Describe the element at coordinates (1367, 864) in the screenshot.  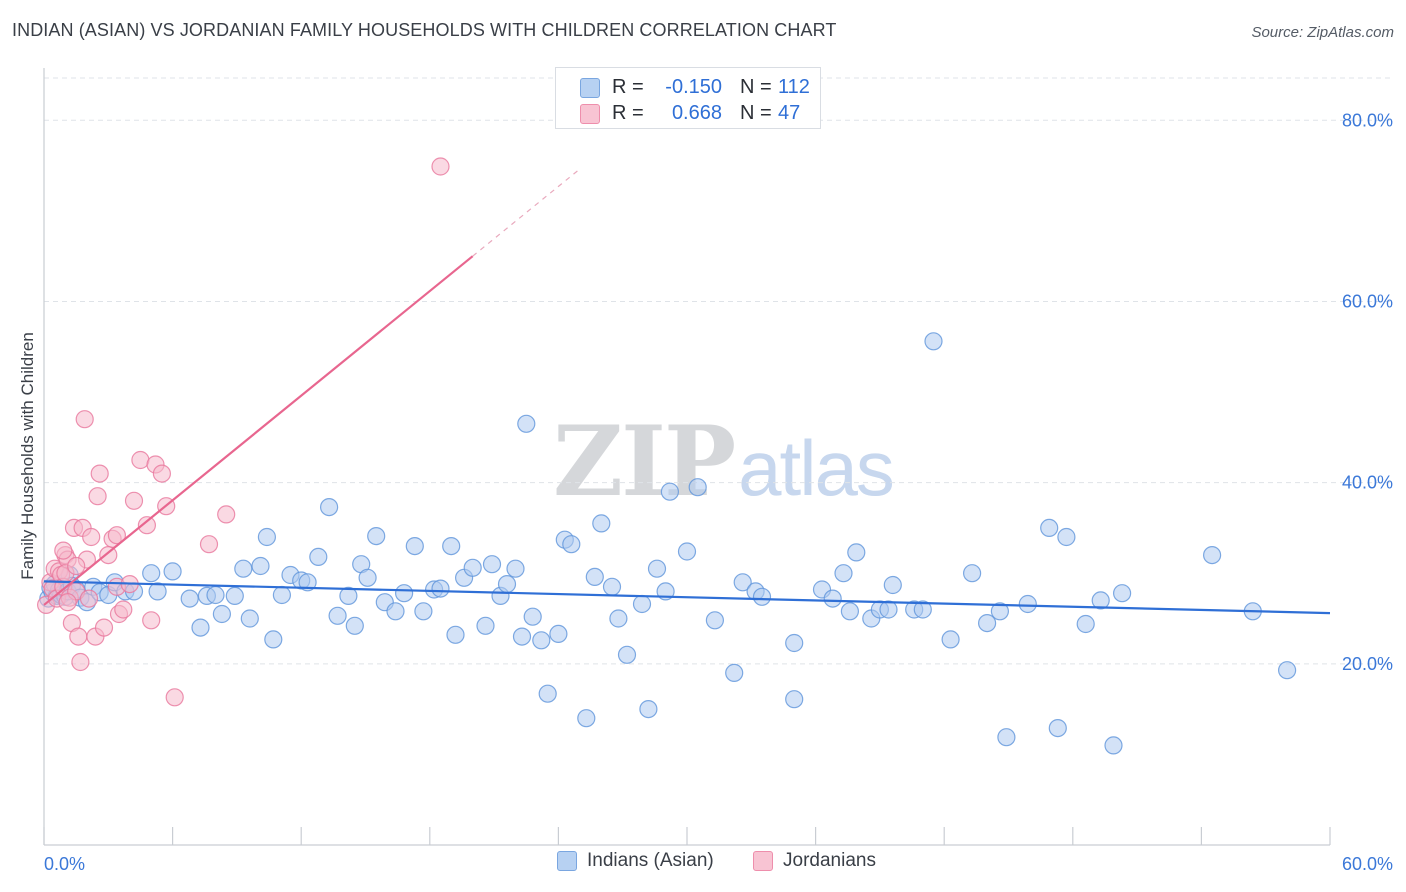
I see `x-tick-label: 60.0%` at that location.